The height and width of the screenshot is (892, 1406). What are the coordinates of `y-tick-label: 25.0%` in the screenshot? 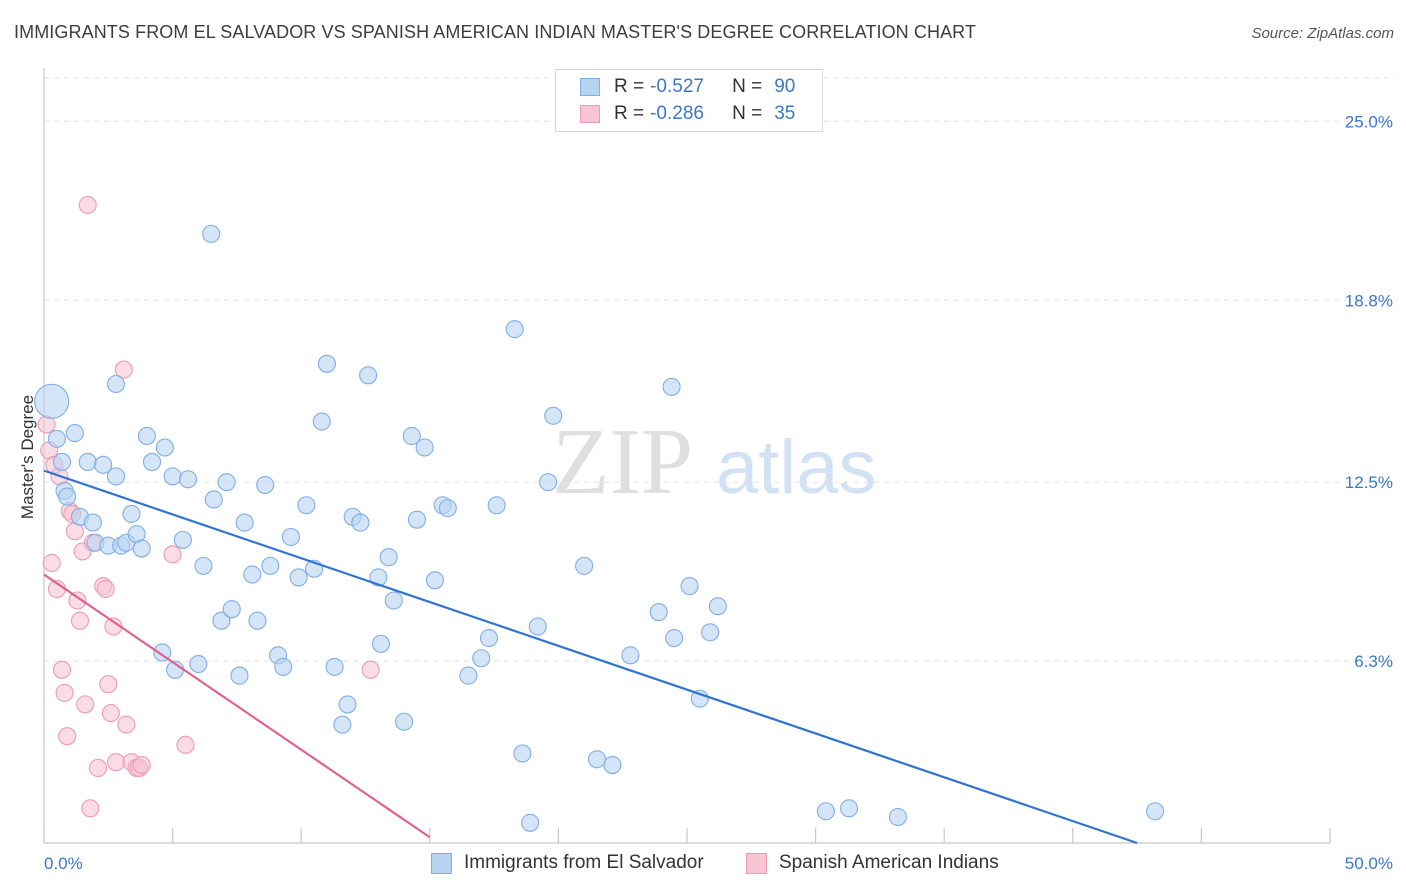 It's located at (1369, 121).